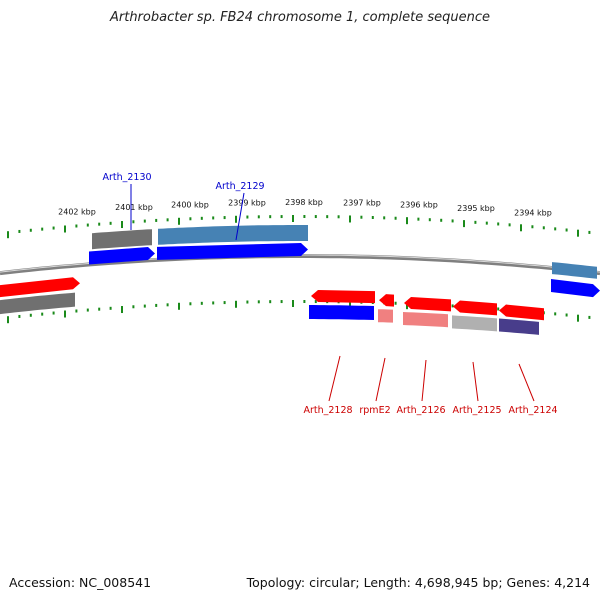 The width and height of the screenshot is (600, 600). Describe the element at coordinates (304, 202) in the screenshot. I see `kbp-tick-label: 2398 kbp` at that location.